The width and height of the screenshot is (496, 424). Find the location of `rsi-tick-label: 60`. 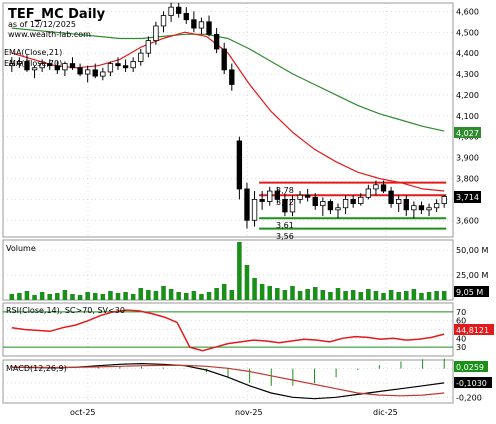

rsi-tick-label: 60 is located at coordinates (461, 321).